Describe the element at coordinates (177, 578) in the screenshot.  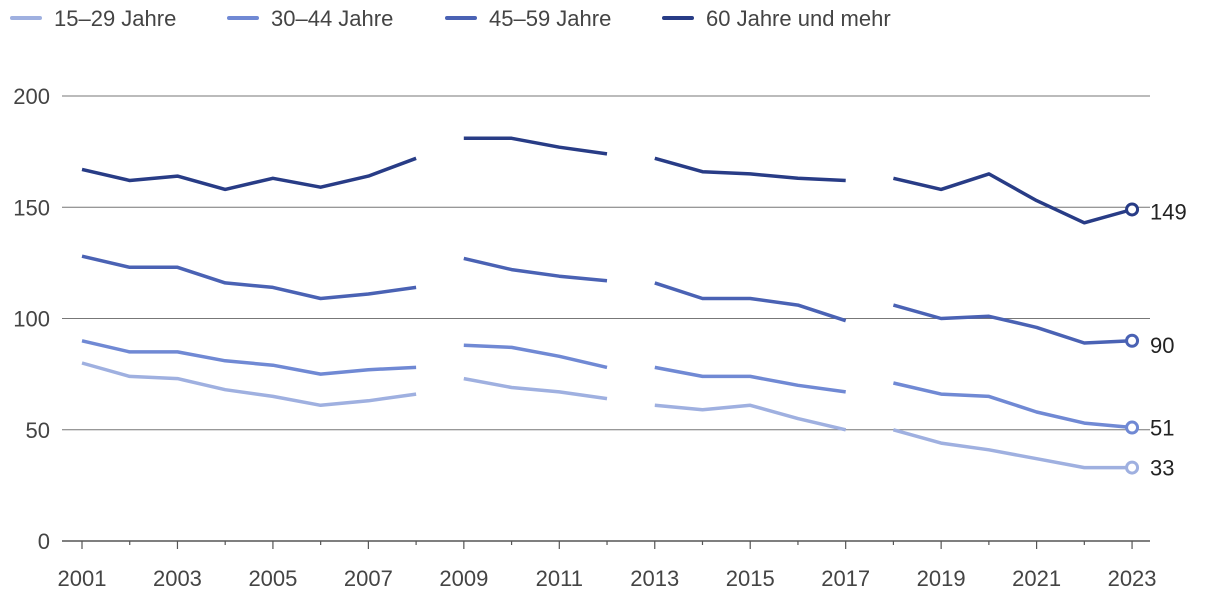
I see `x-tick-label: 2003` at that location.